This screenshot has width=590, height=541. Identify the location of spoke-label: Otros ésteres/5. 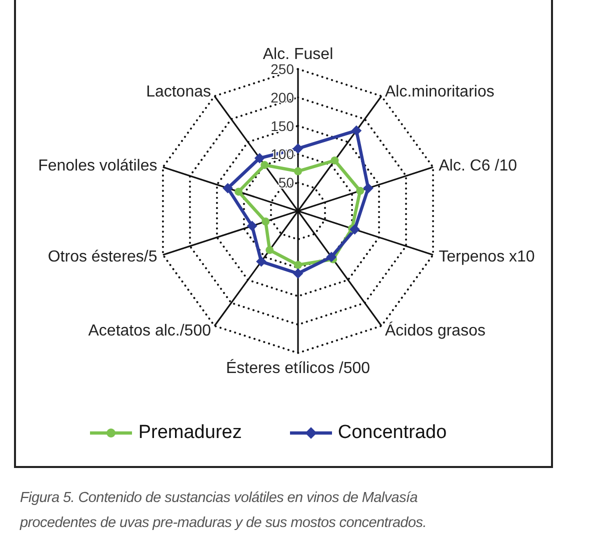
(103, 257).